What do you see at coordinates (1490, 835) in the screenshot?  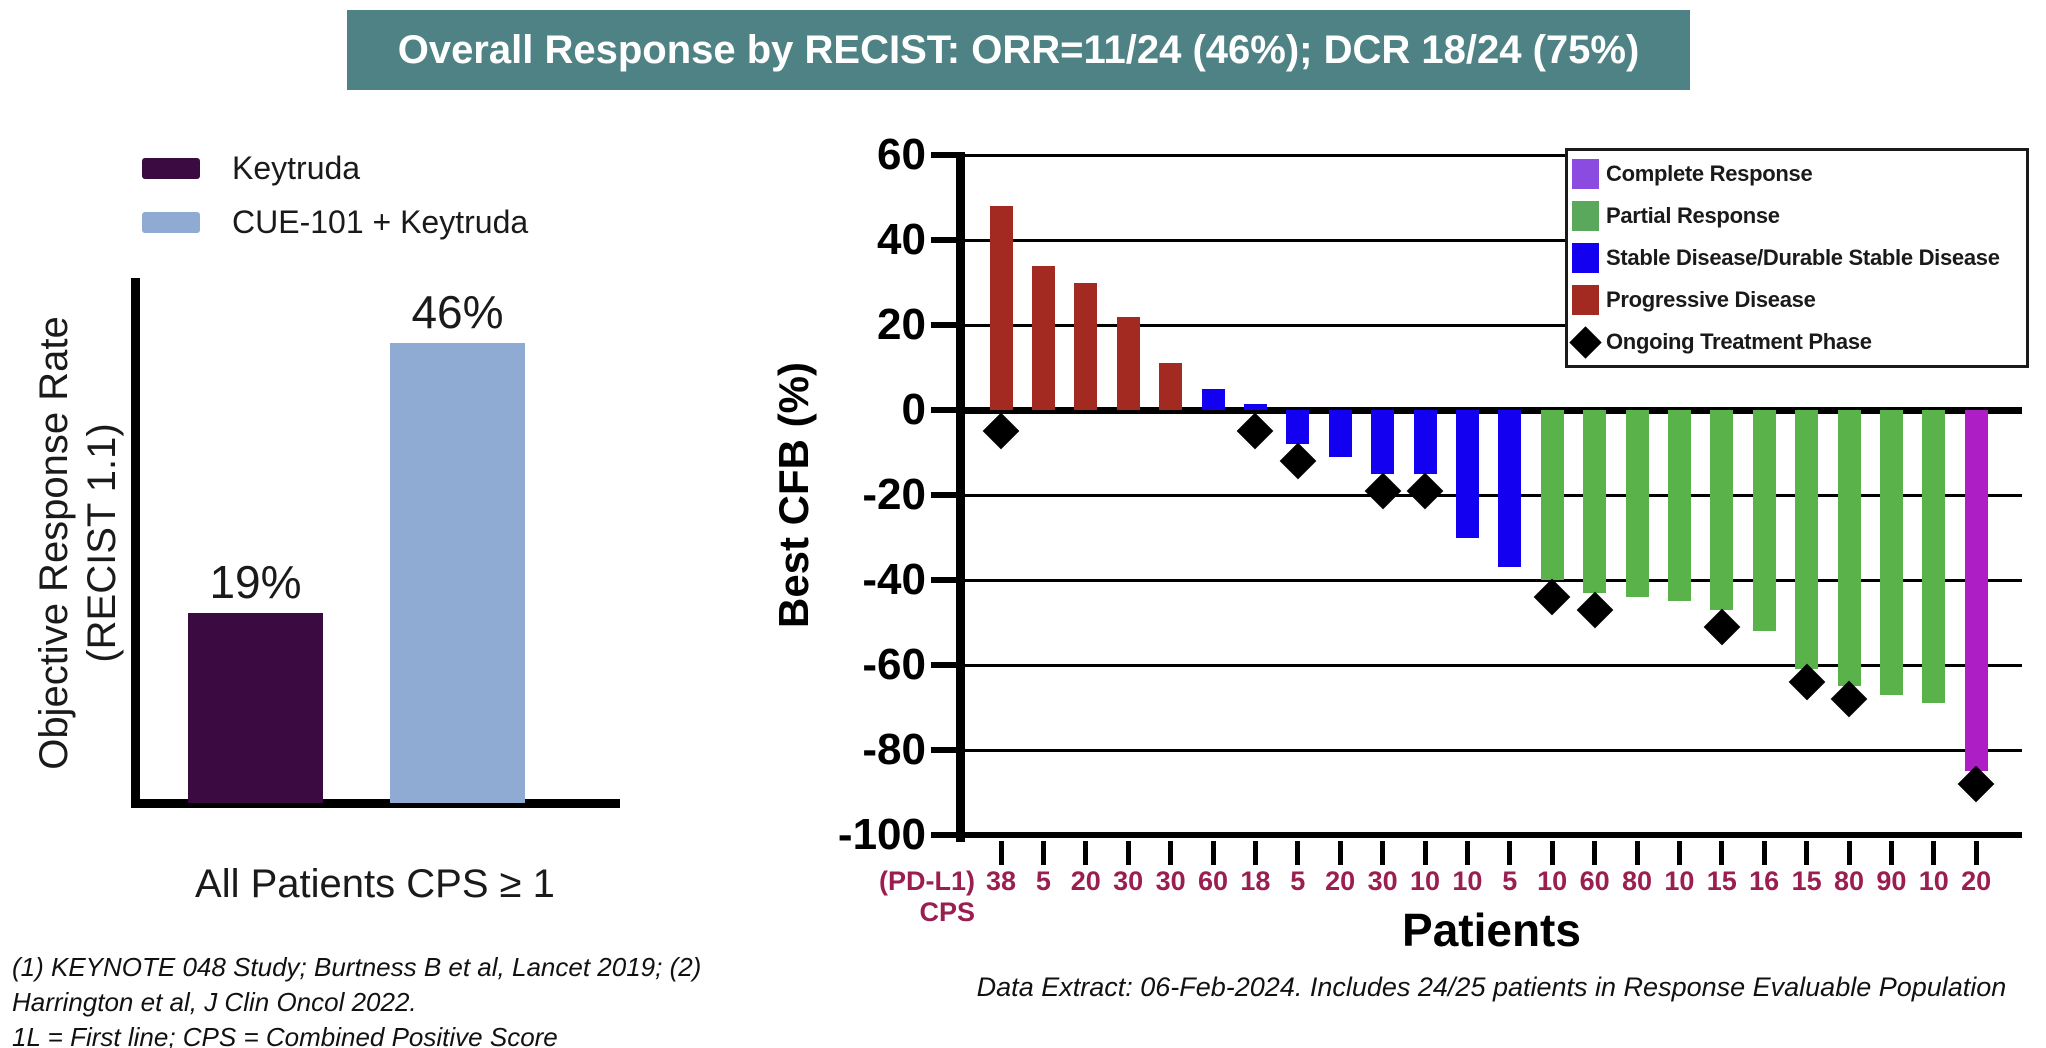 I see `wf-gridline--100` at bounding box center [1490, 835].